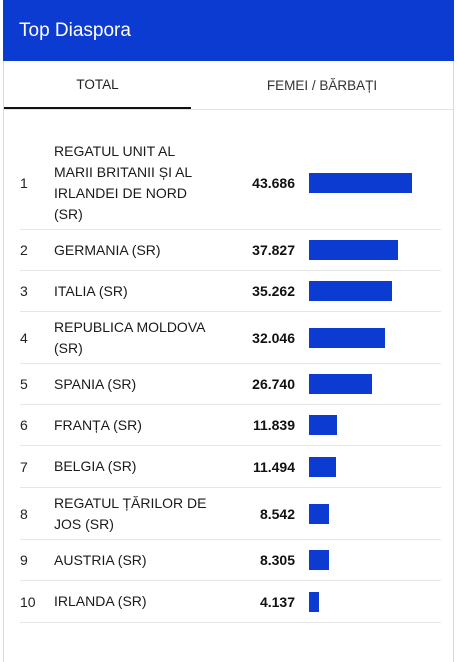  I want to click on rank-number: 1, so click(24, 183).